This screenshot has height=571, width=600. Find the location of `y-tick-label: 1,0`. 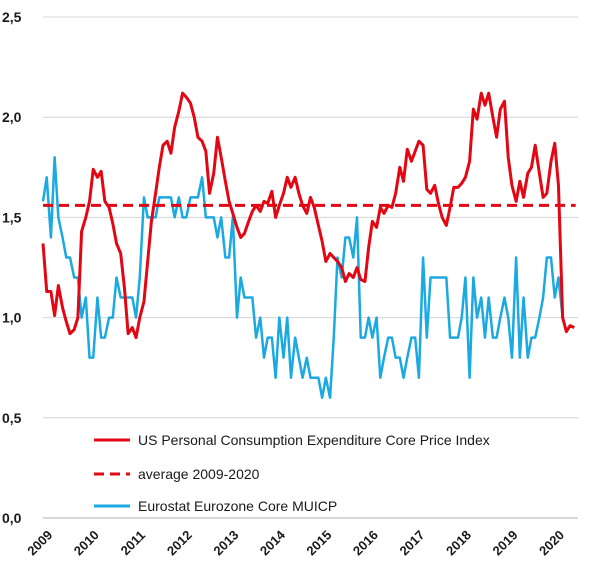

y-tick-label: 1,0 is located at coordinates (12, 318).